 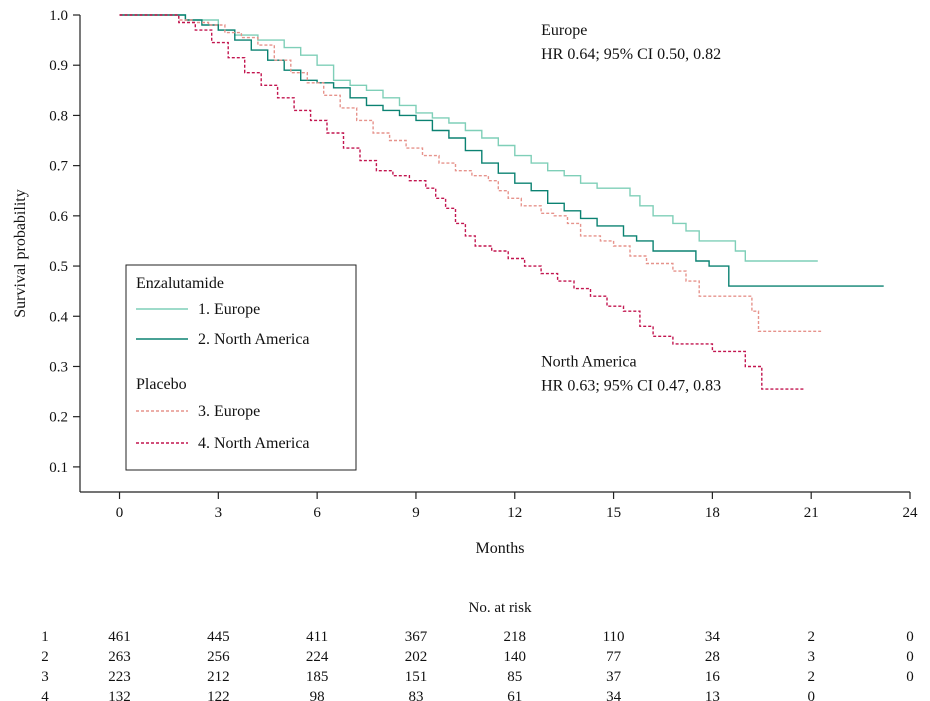 What do you see at coordinates (119, 677) in the screenshot?
I see `risk-cell: 223` at bounding box center [119, 677].